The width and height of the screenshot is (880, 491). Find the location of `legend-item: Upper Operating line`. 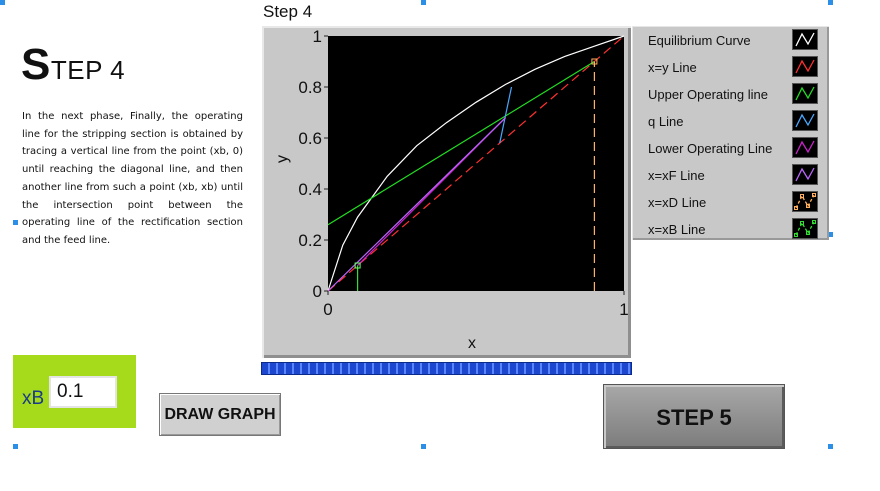

legend-item: Upper Operating line is located at coordinates (730, 94).